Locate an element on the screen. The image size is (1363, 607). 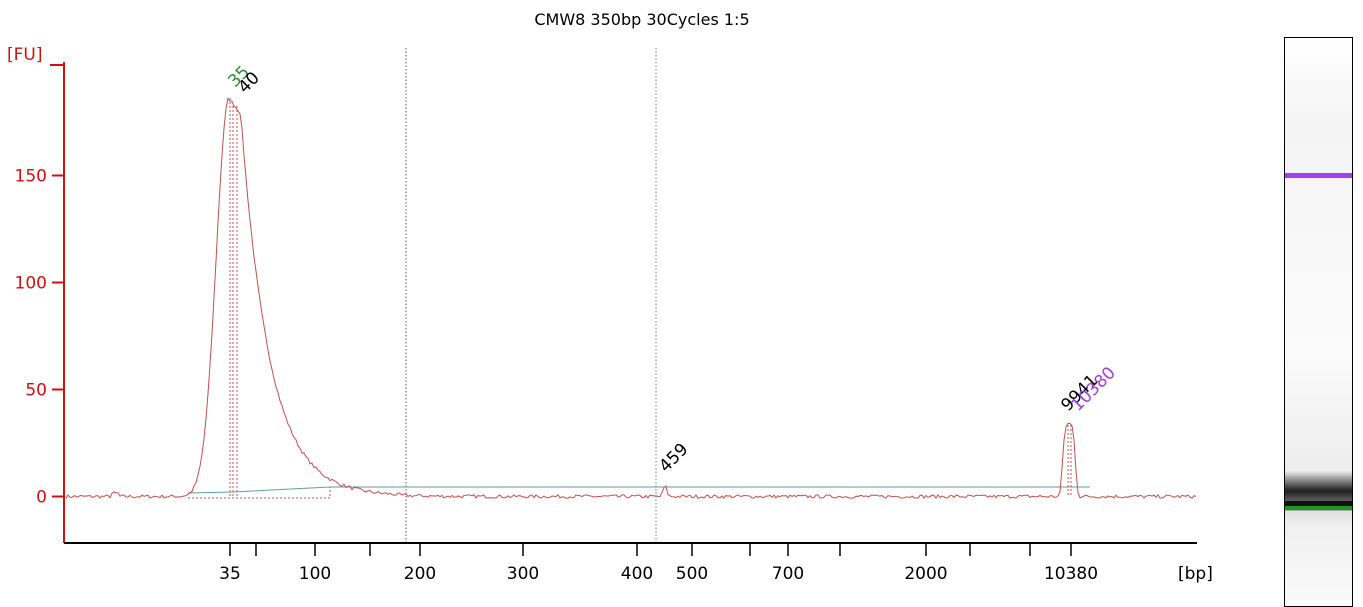
region-markers is located at coordinates (531, 295).